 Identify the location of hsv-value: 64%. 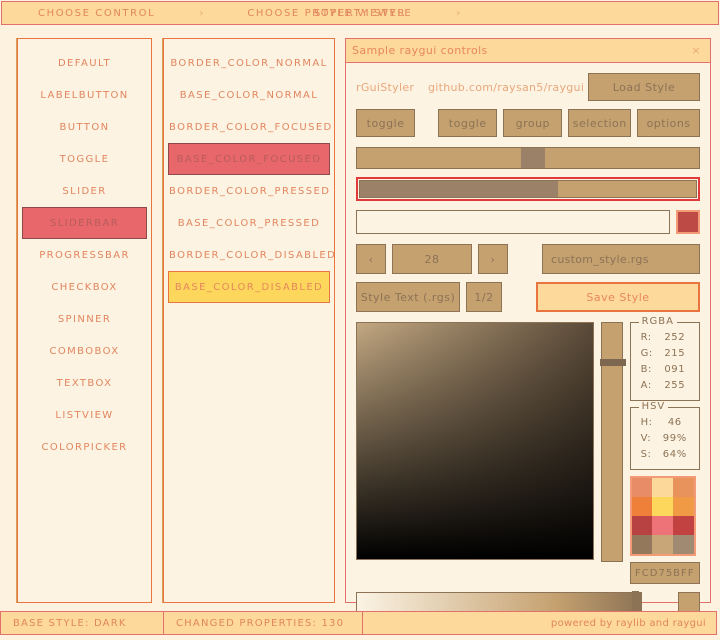
(674, 454).